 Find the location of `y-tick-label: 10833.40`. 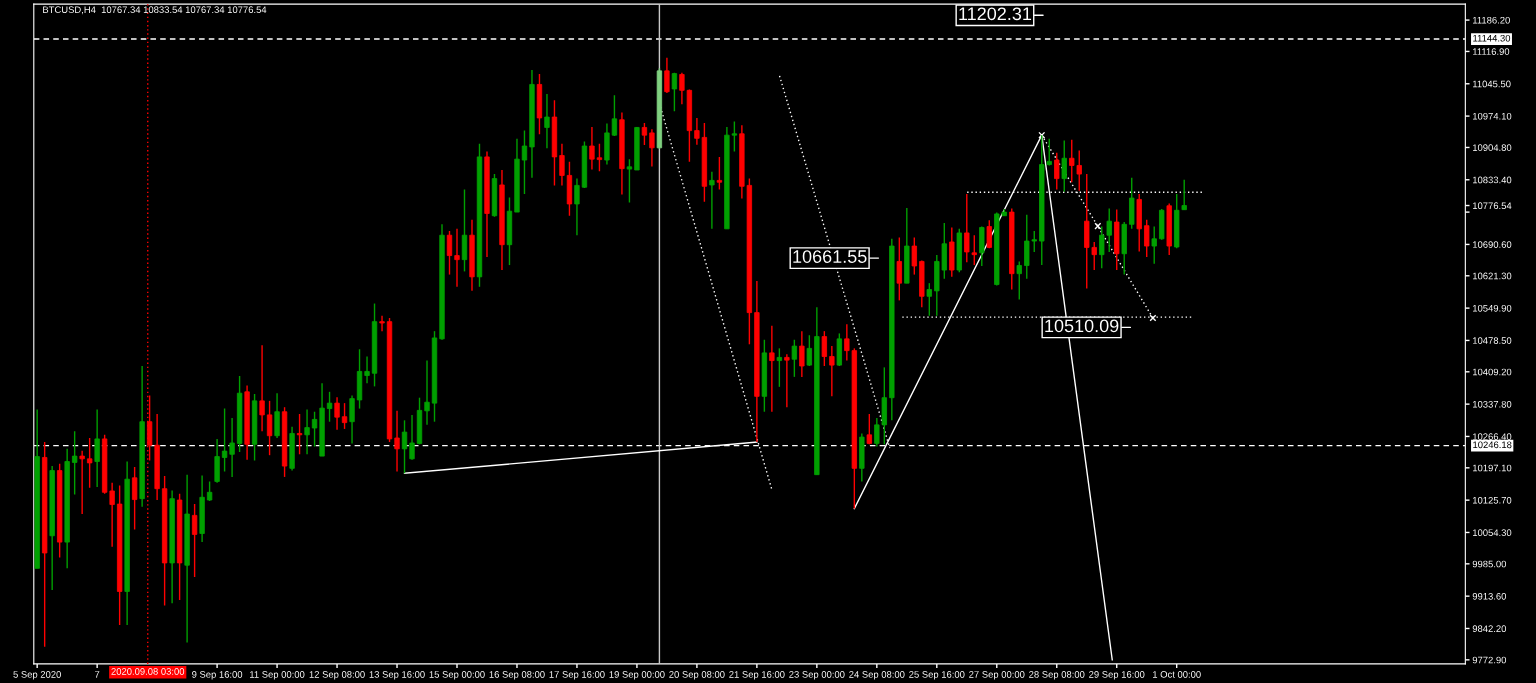

y-tick-label: 10833.40 is located at coordinates (1492, 180).